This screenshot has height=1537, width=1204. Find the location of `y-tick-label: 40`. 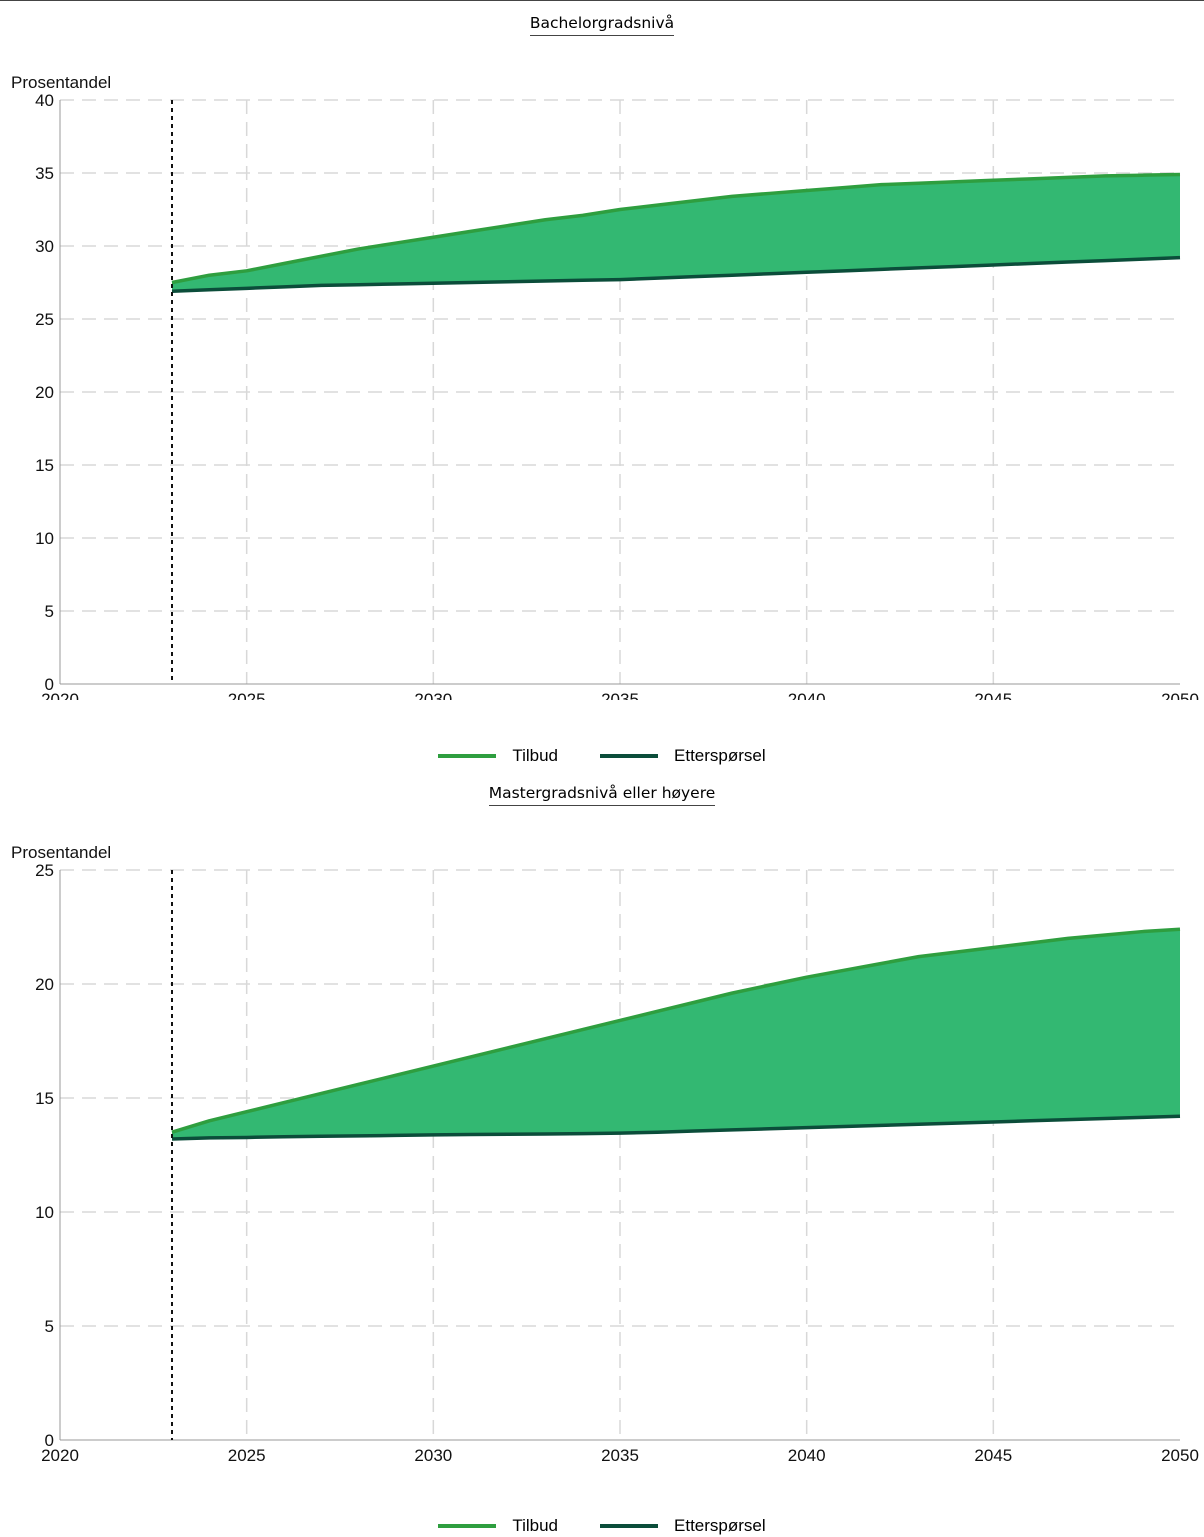

y-tick-label: 40 is located at coordinates (44, 100).